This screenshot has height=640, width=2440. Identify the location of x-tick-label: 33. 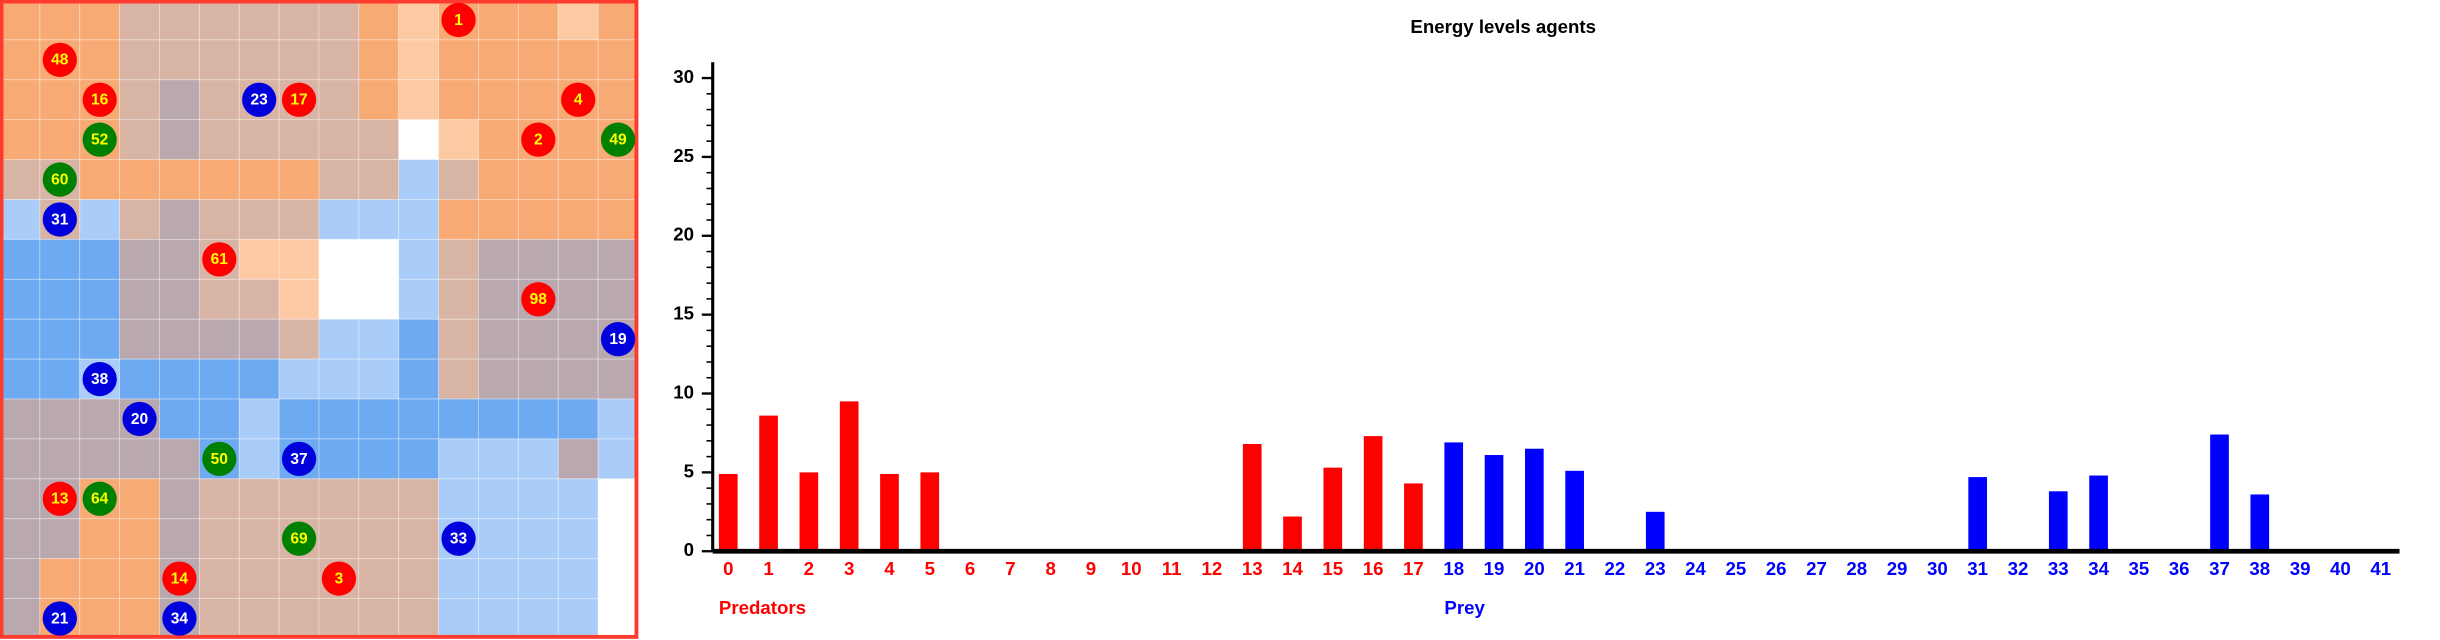
(2058, 568).